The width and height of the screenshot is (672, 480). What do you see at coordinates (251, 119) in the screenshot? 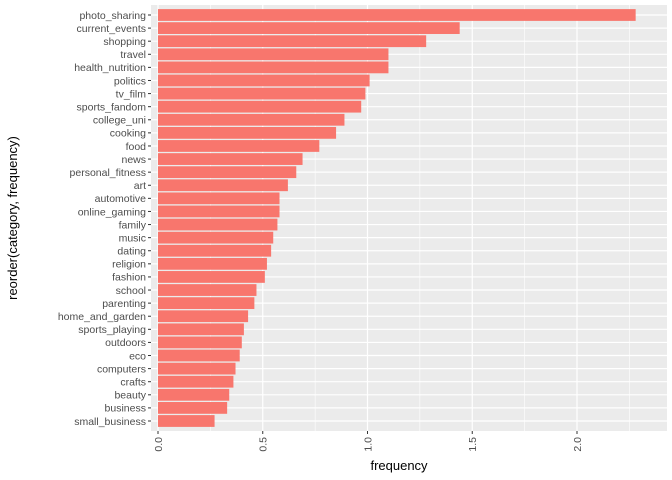
I see `bar-college_uni` at bounding box center [251, 119].